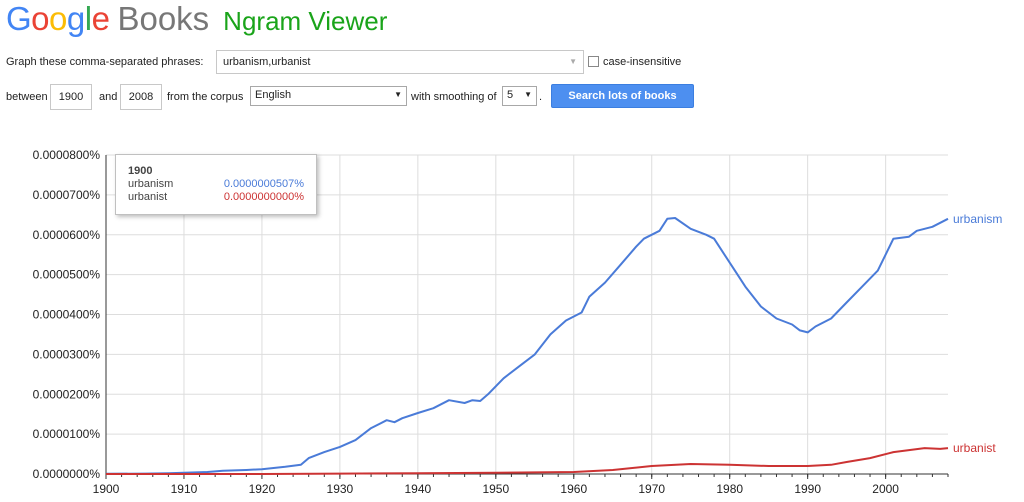 The width and height of the screenshot is (1024, 502). What do you see at coordinates (71, 97) in the screenshot?
I see `start-year-input: 1900` at bounding box center [71, 97].